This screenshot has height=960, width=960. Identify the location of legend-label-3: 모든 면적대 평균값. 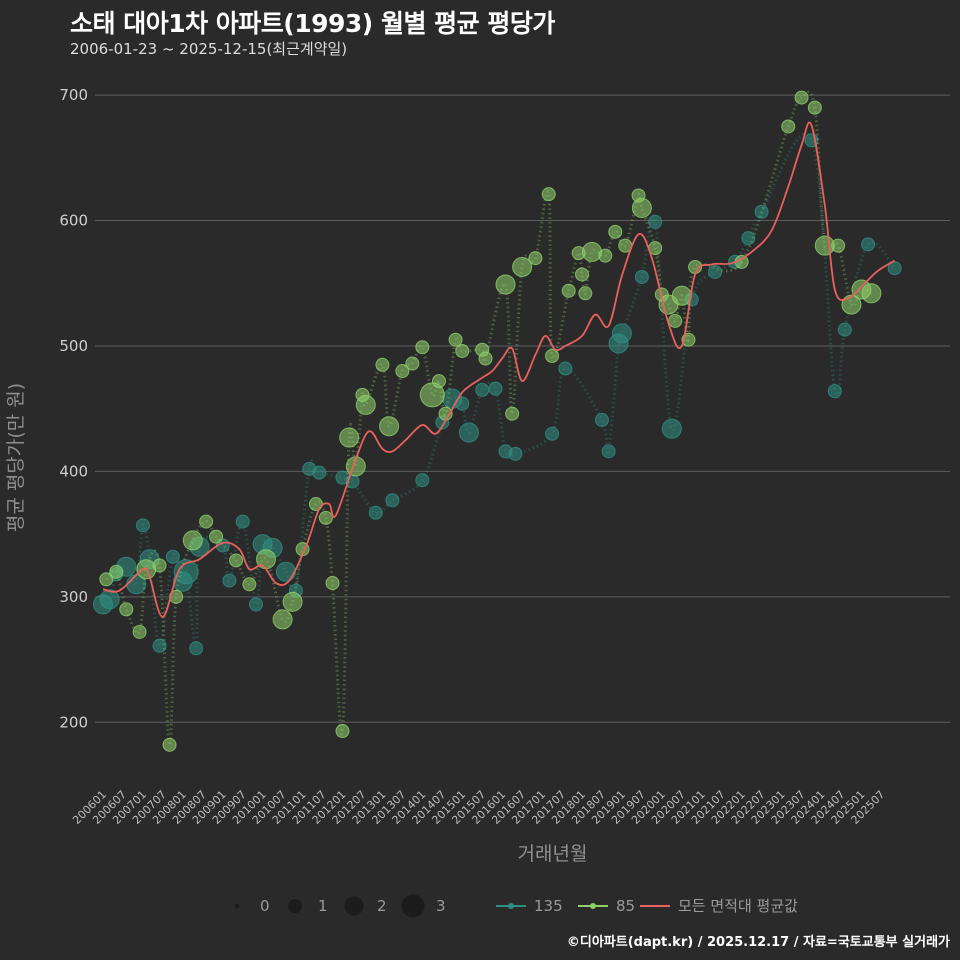
(738, 906).